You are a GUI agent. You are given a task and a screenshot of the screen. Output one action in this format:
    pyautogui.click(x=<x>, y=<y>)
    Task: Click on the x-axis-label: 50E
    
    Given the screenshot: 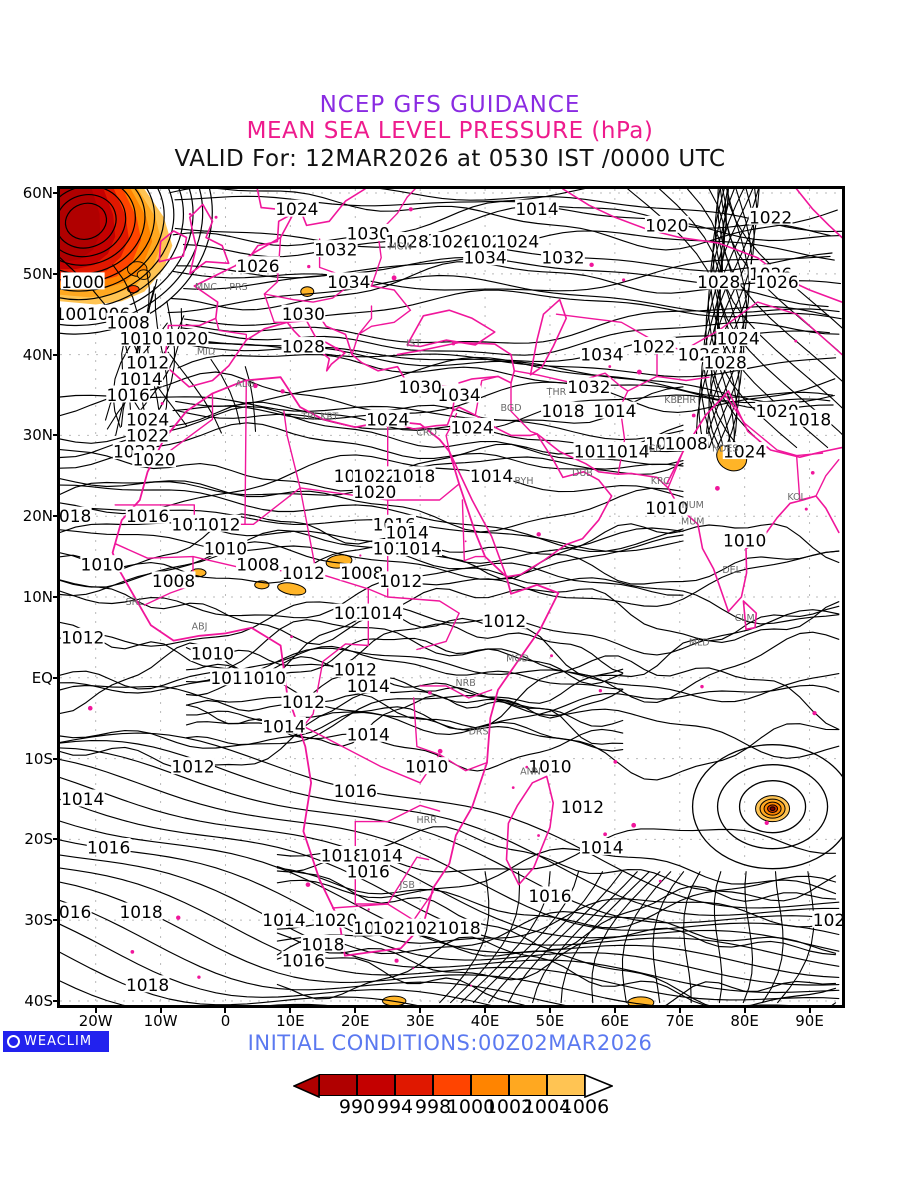 What is the action you would take?
    pyautogui.click(x=550, y=1021)
    